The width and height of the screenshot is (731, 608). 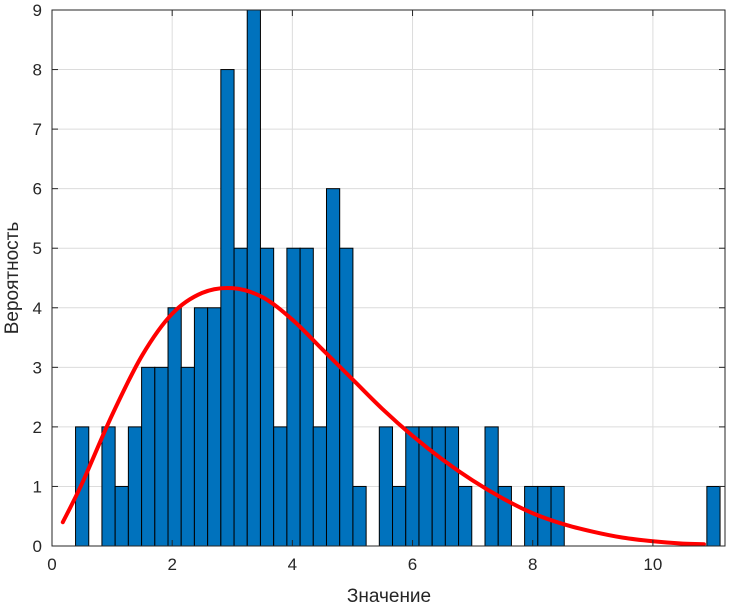 What do you see at coordinates (37, 129) in the screenshot?
I see `y-tick-label: 7` at bounding box center [37, 129].